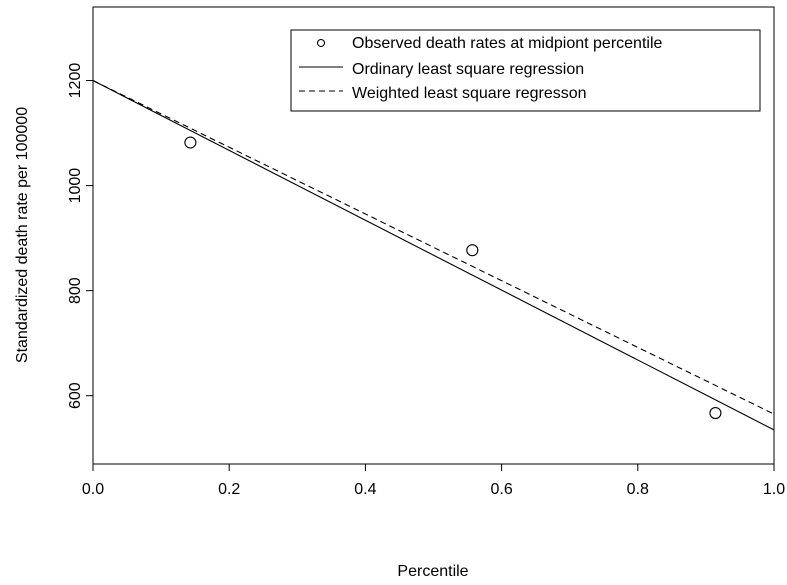 The width and height of the screenshot is (787, 585). I want to click on x-tick-label: 0.6, so click(501, 489).